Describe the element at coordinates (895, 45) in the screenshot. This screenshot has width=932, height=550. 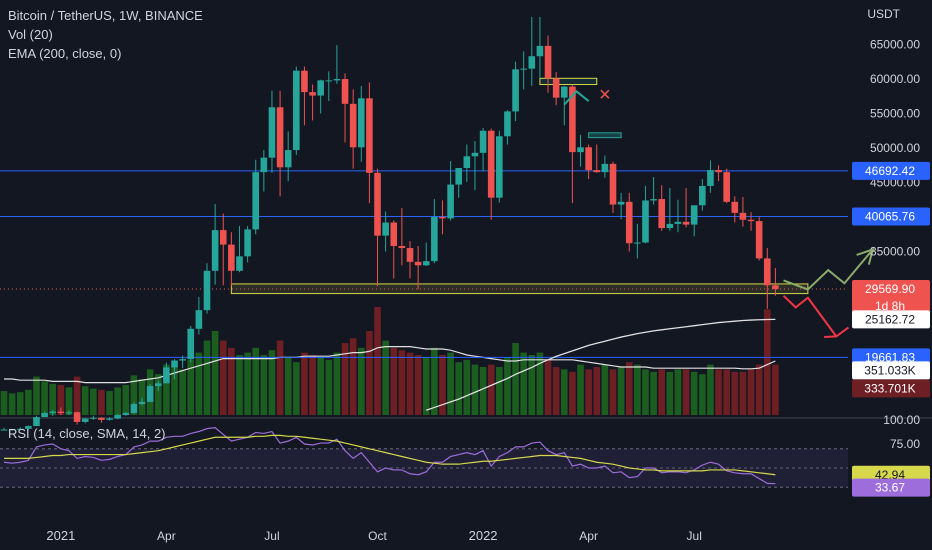
I see `price-tick-label: 65000.00` at that location.